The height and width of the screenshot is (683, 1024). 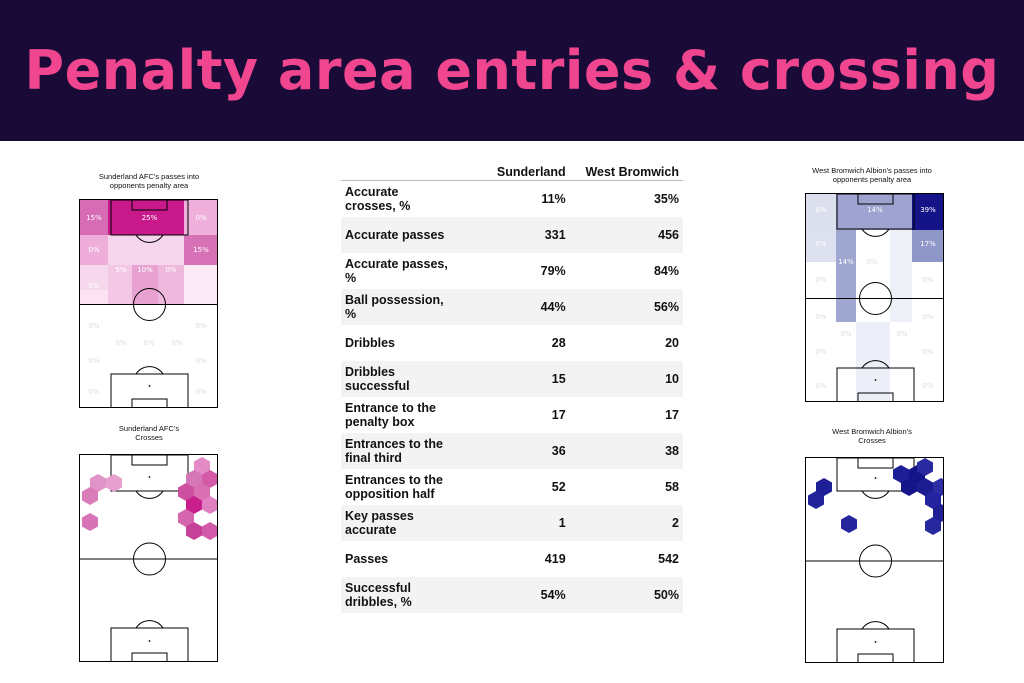 I want to click on row-value-west-bromwich: 38, so click(x=626, y=451).